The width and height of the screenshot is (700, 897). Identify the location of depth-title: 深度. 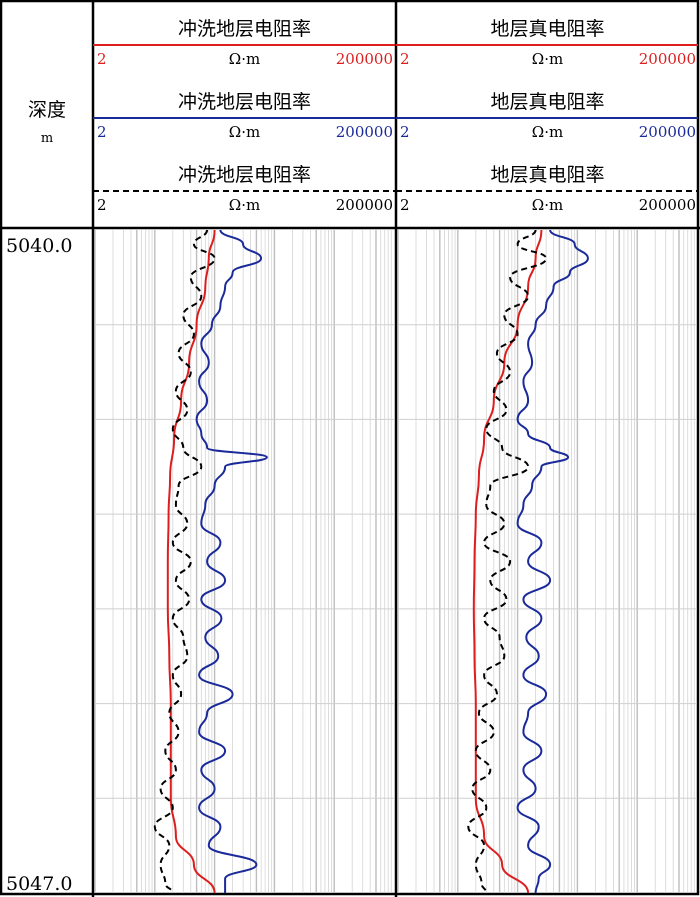
(47, 110).